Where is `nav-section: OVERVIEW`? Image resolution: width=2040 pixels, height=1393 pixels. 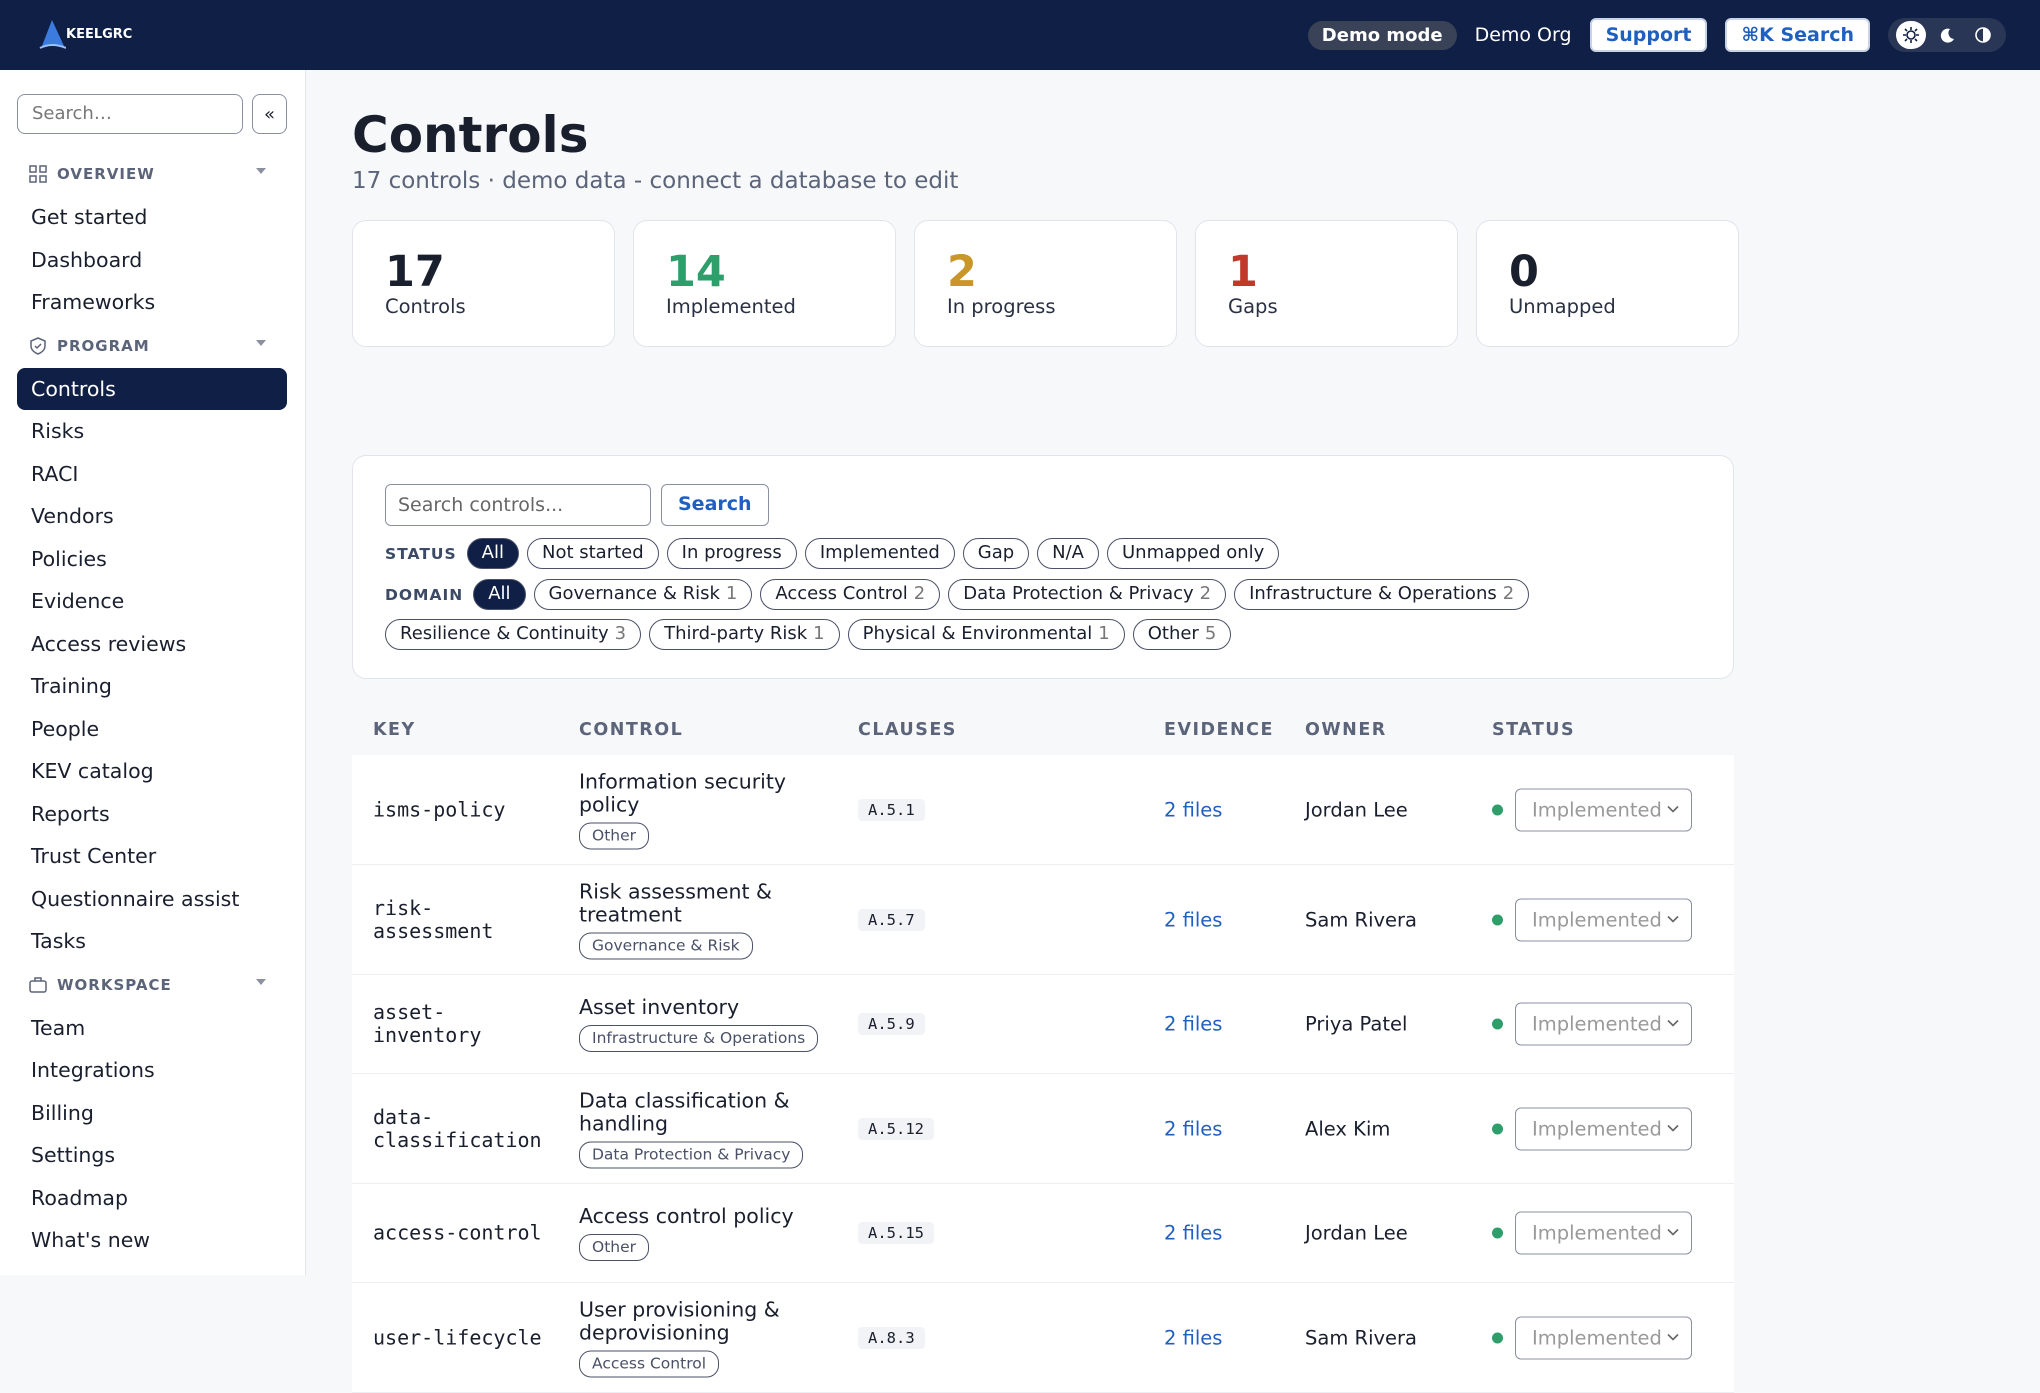 nav-section: OVERVIEW is located at coordinates (152, 174).